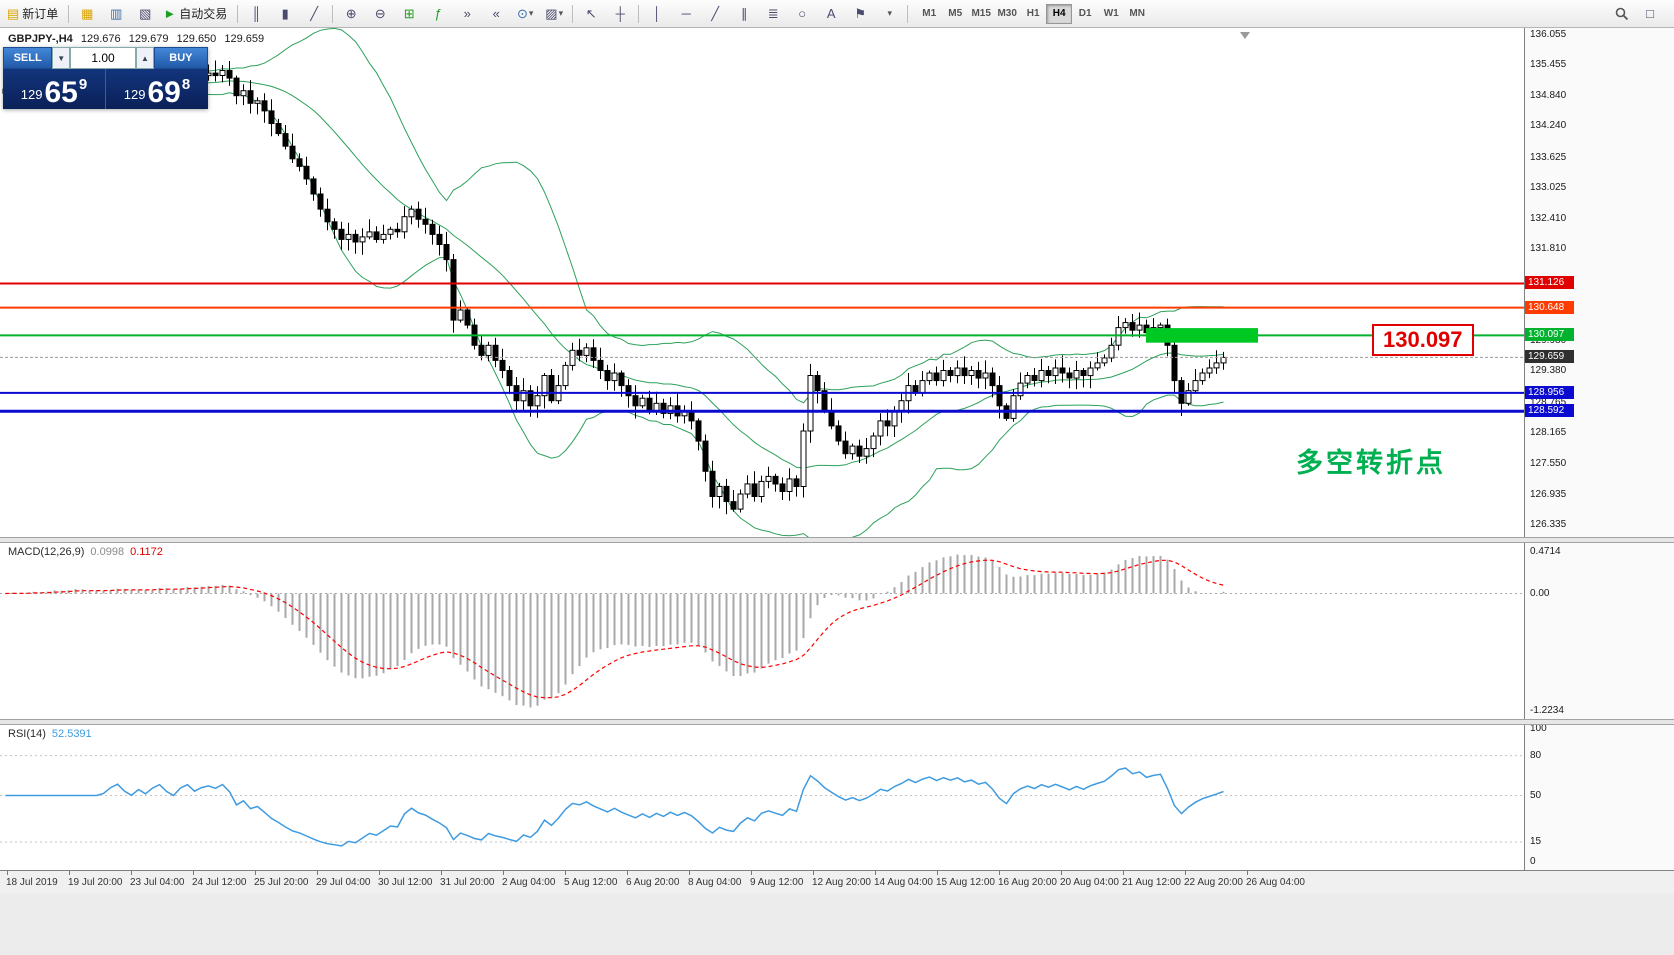 Image resolution: width=1674 pixels, height=955 pixels. Describe the element at coordinates (1027, 882) in the screenshot. I see `time-axis-label: 16 Aug 20:00` at that location.